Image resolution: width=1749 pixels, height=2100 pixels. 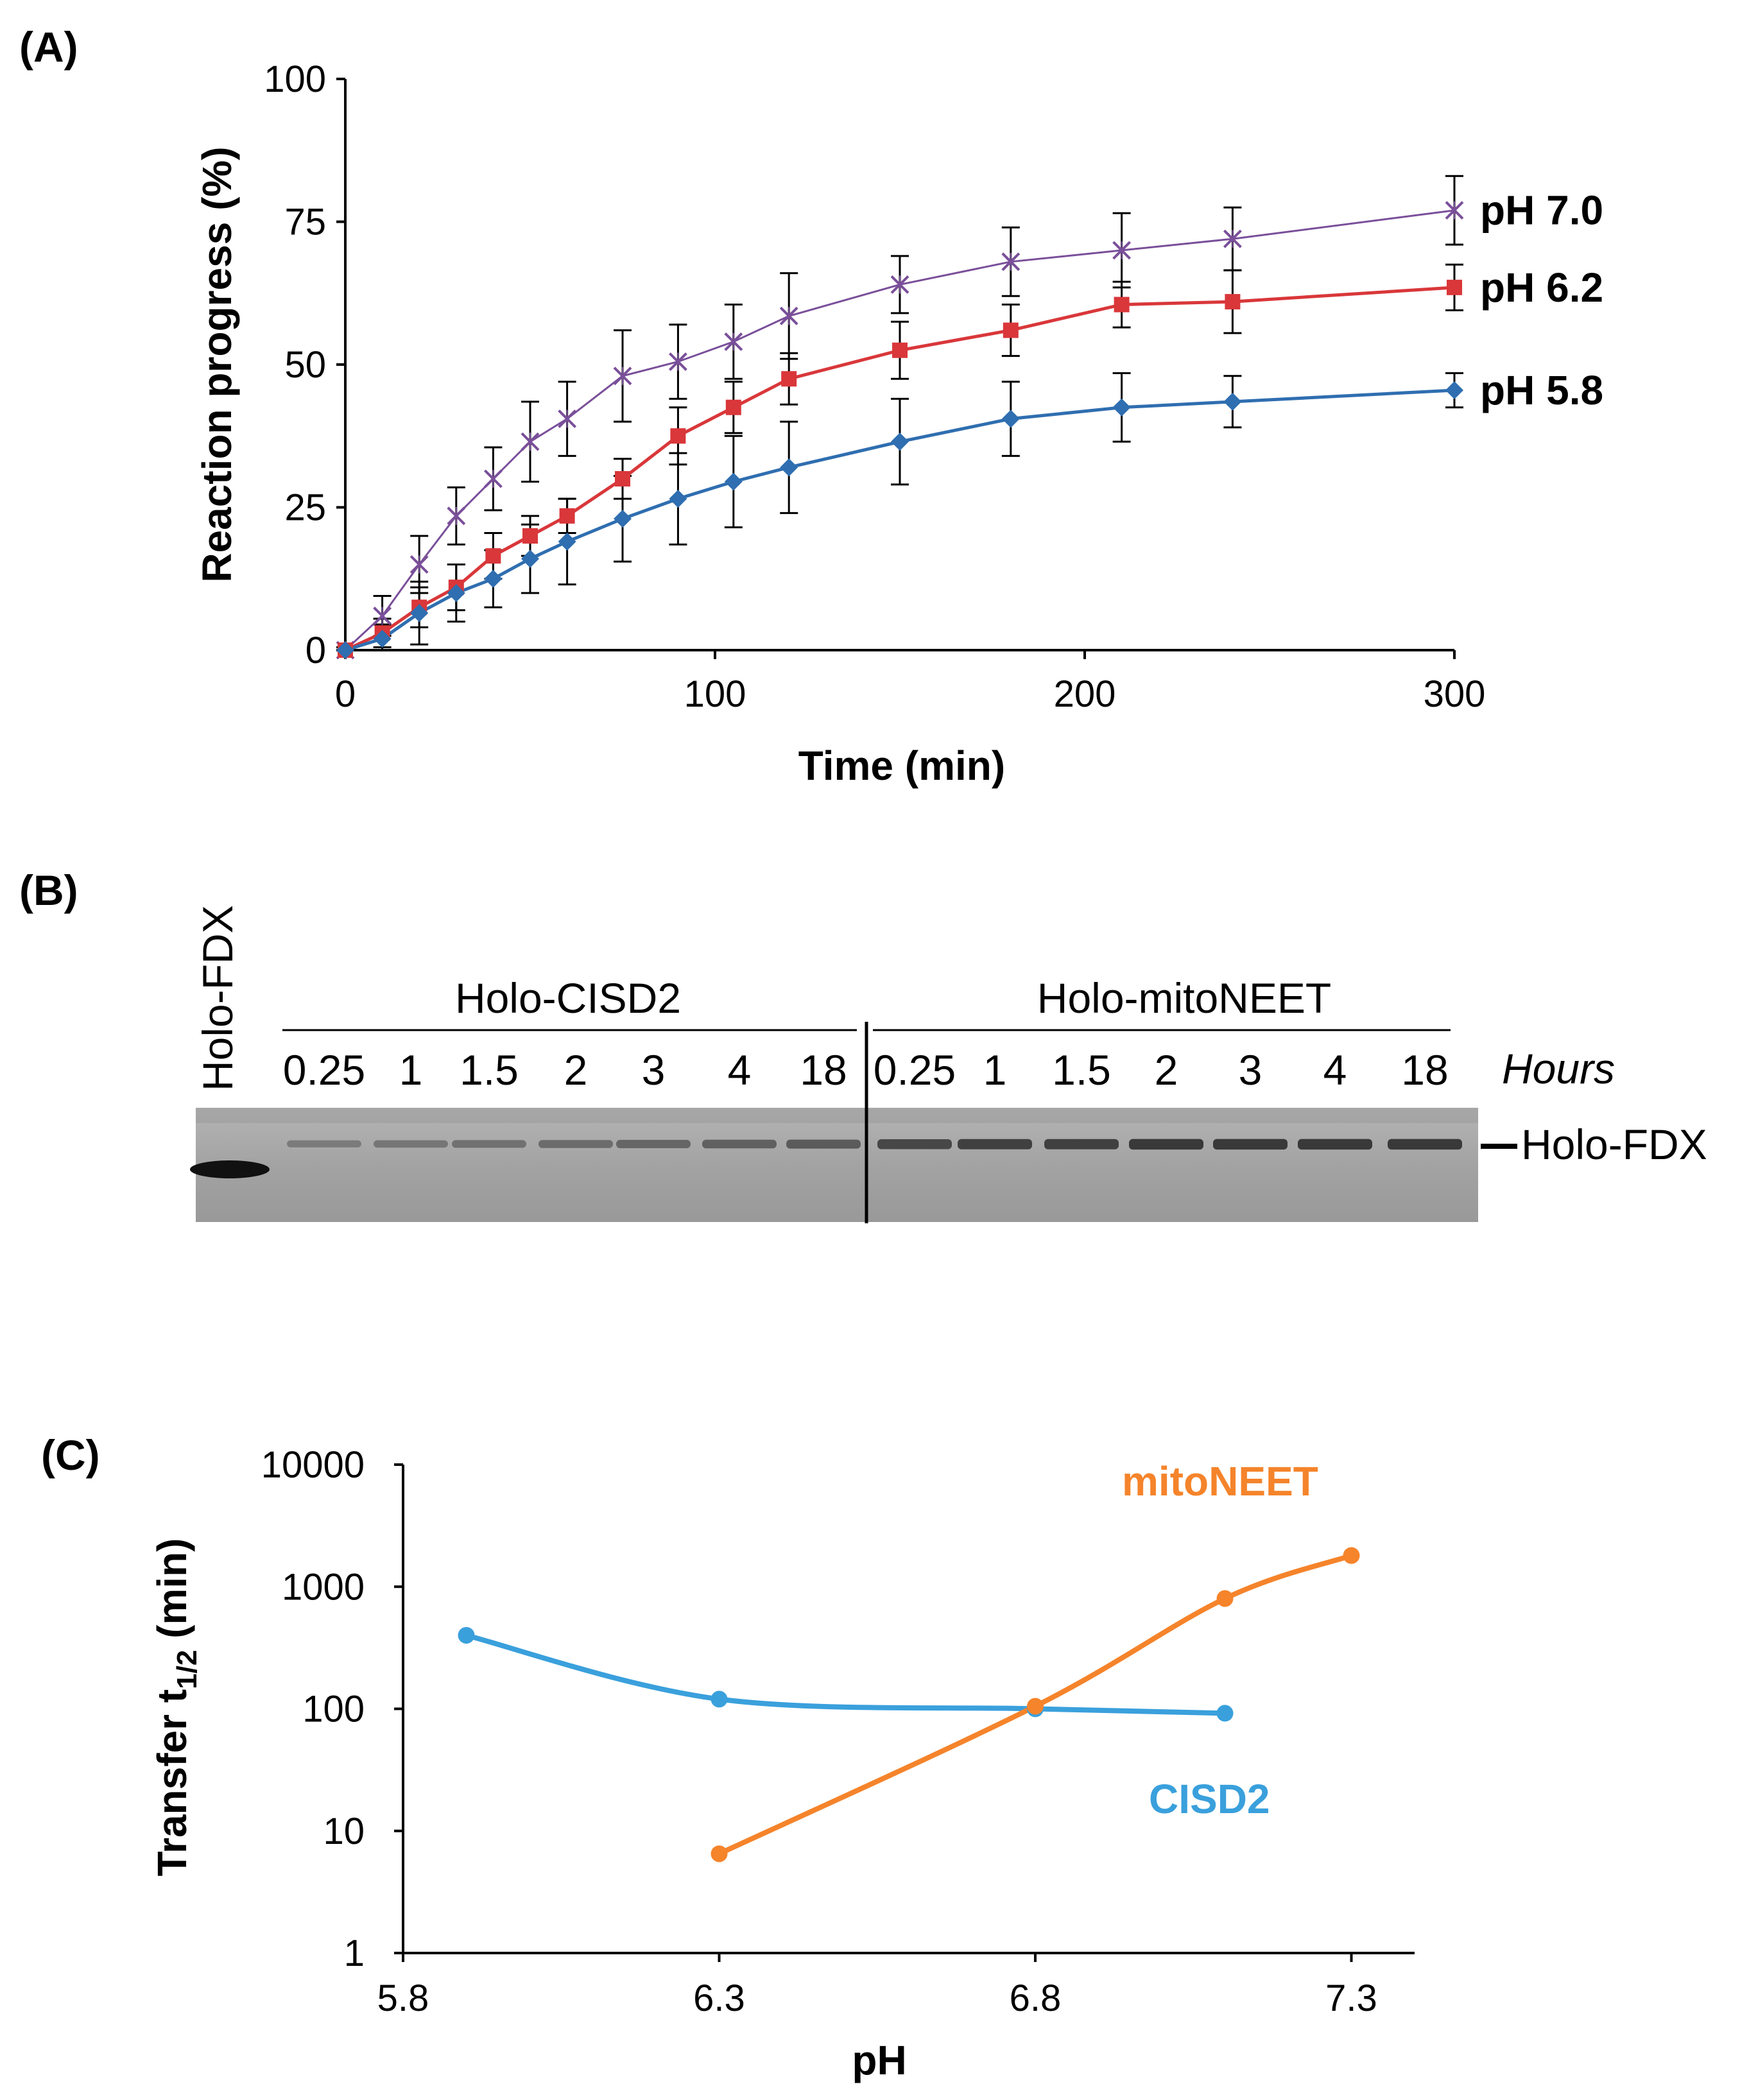 What do you see at coordinates (719, 1998) in the screenshot?
I see `chart-c-x-tick-label: 6.3` at bounding box center [719, 1998].